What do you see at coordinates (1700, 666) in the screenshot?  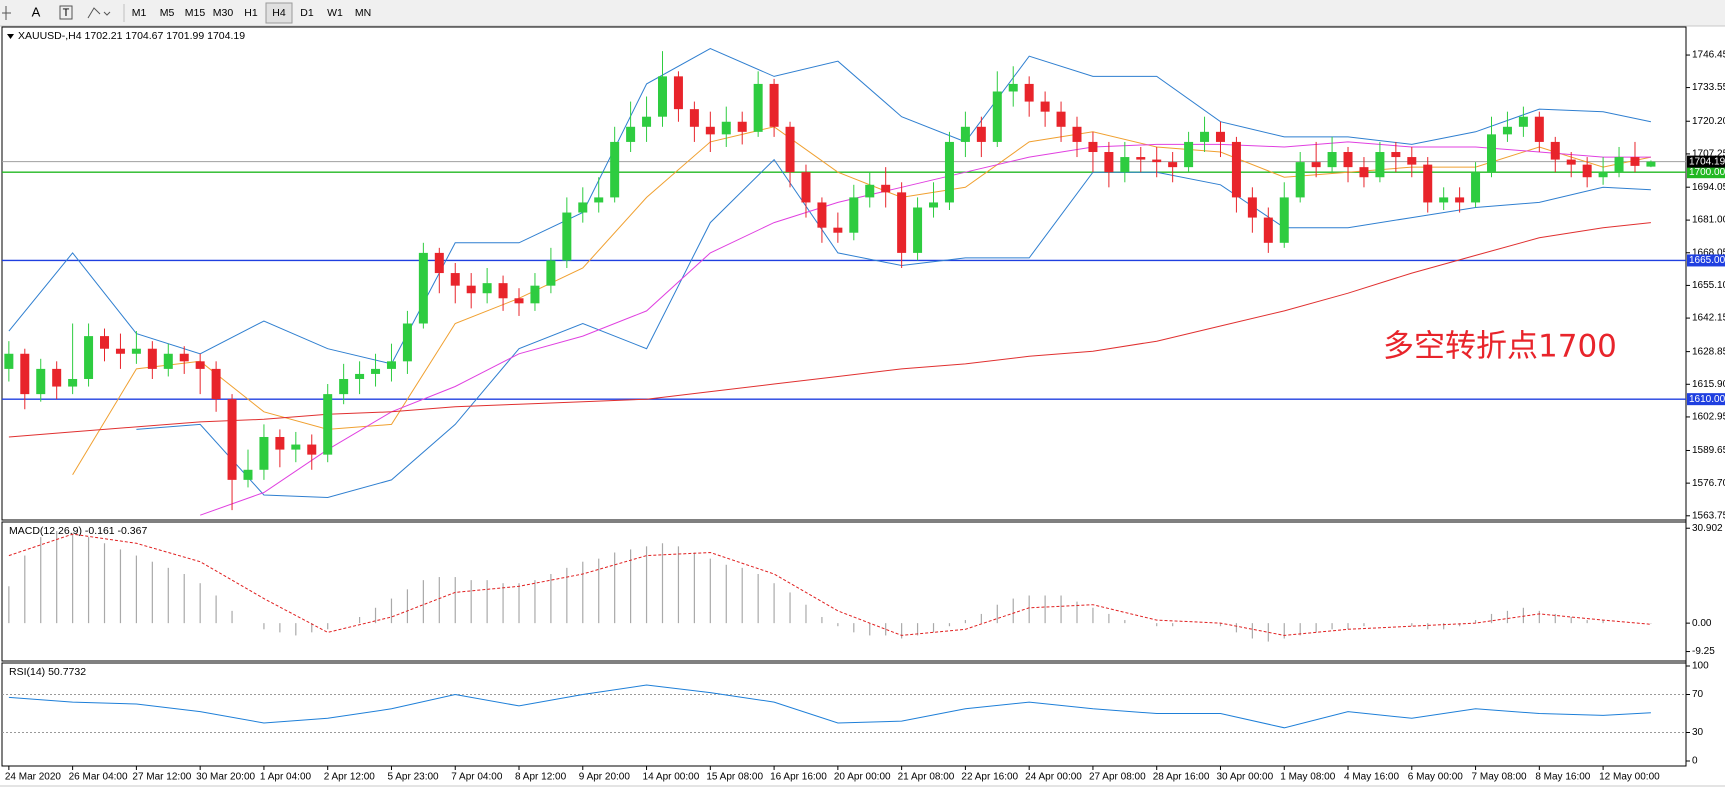 I see `y-tick-label: 100` at bounding box center [1700, 666].